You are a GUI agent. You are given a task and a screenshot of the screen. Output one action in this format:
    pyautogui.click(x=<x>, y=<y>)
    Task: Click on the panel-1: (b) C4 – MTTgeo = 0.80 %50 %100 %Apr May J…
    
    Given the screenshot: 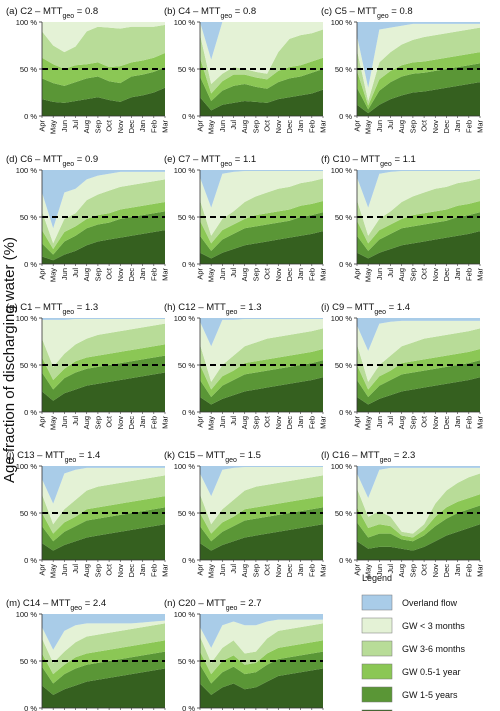 What is the action you would take?
    pyautogui.click(x=246, y=70)
    